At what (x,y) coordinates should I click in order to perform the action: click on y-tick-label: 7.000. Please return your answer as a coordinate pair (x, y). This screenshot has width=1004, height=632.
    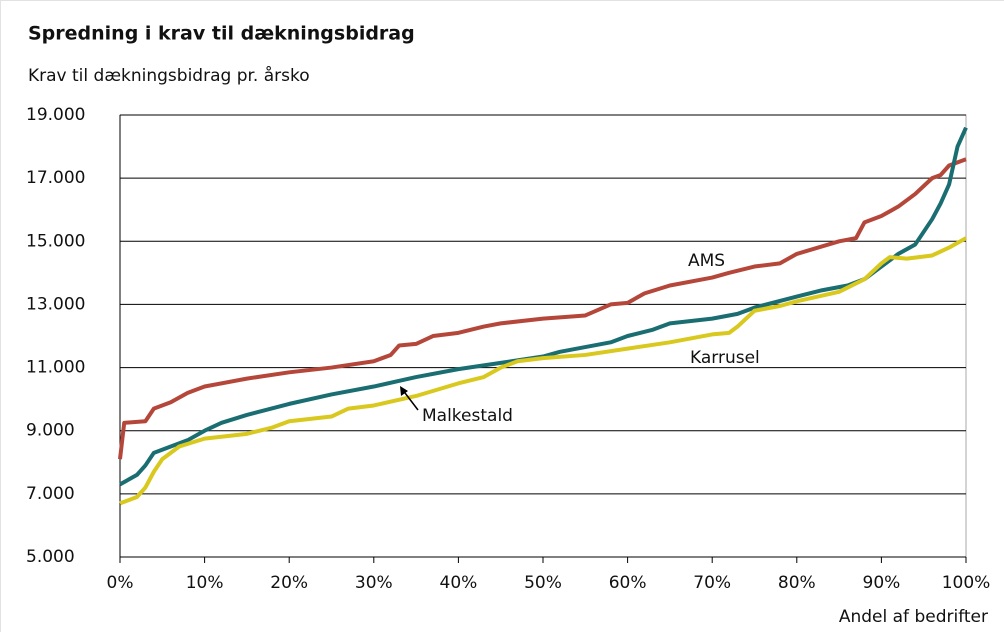
    Looking at the image, I should click on (50, 494).